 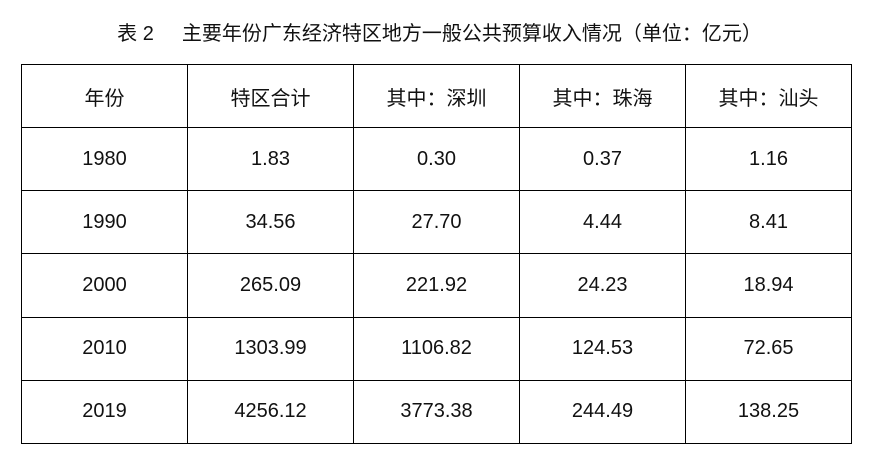 I want to click on value-cell: 221.92, so click(x=436, y=285).